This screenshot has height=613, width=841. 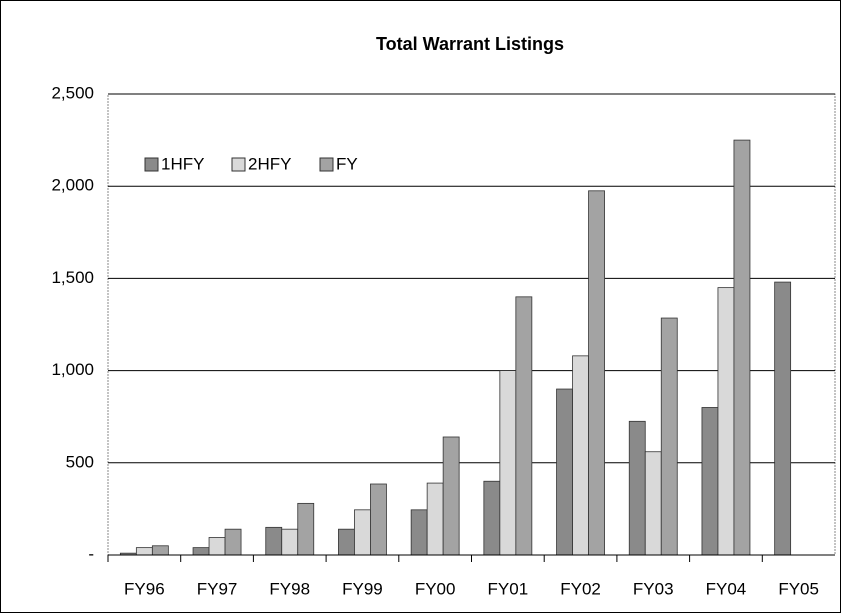 I want to click on y-tick-label: 2,000, so click(x=72, y=185).